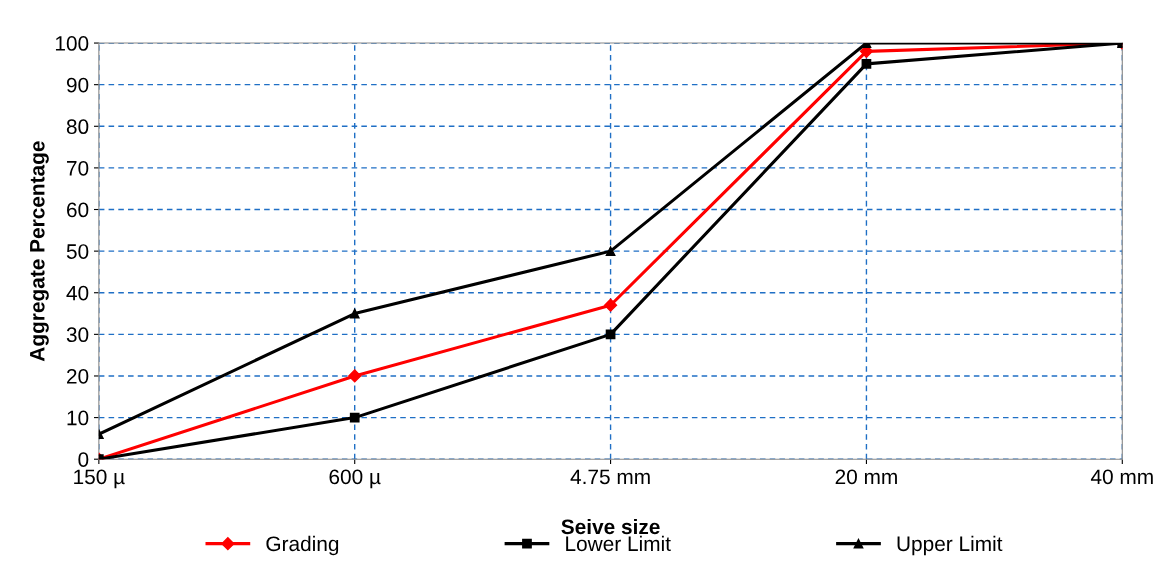 Image resolution: width=1163 pixels, height=574 pixels. What do you see at coordinates (77, 85) in the screenshot?
I see `y-tick-label: 90` at bounding box center [77, 85].